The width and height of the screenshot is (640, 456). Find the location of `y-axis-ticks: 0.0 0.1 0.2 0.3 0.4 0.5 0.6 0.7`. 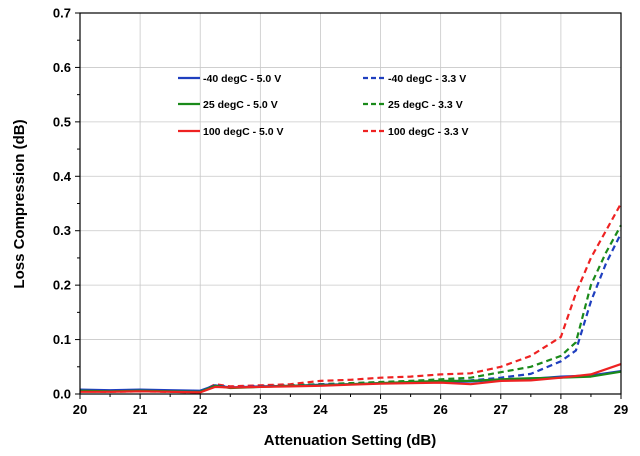

y-axis-ticks: 0.0 0.1 0.2 0.3 0.4 0.5 0.6 0.7 is located at coordinates (66, 204).